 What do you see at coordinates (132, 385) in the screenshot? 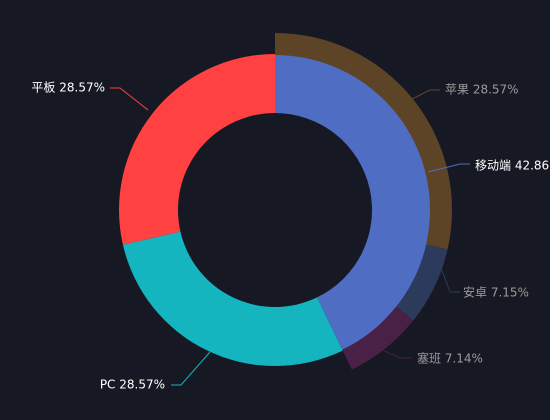
I see `inner-slice-label-1: PC 28.57%` at bounding box center [132, 385].